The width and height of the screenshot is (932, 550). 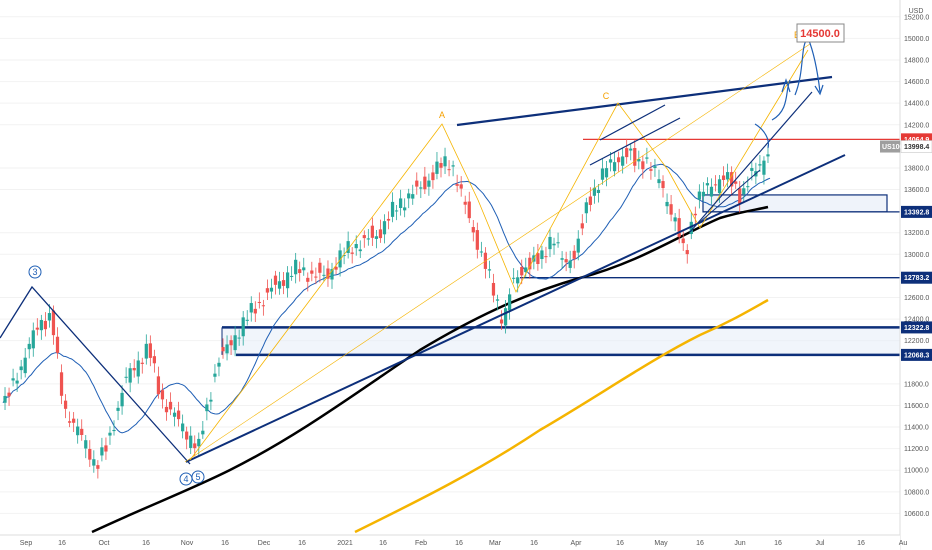 What do you see at coordinates (26, 543) in the screenshot?
I see `x-tick-label: Sep` at bounding box center [26, 543].